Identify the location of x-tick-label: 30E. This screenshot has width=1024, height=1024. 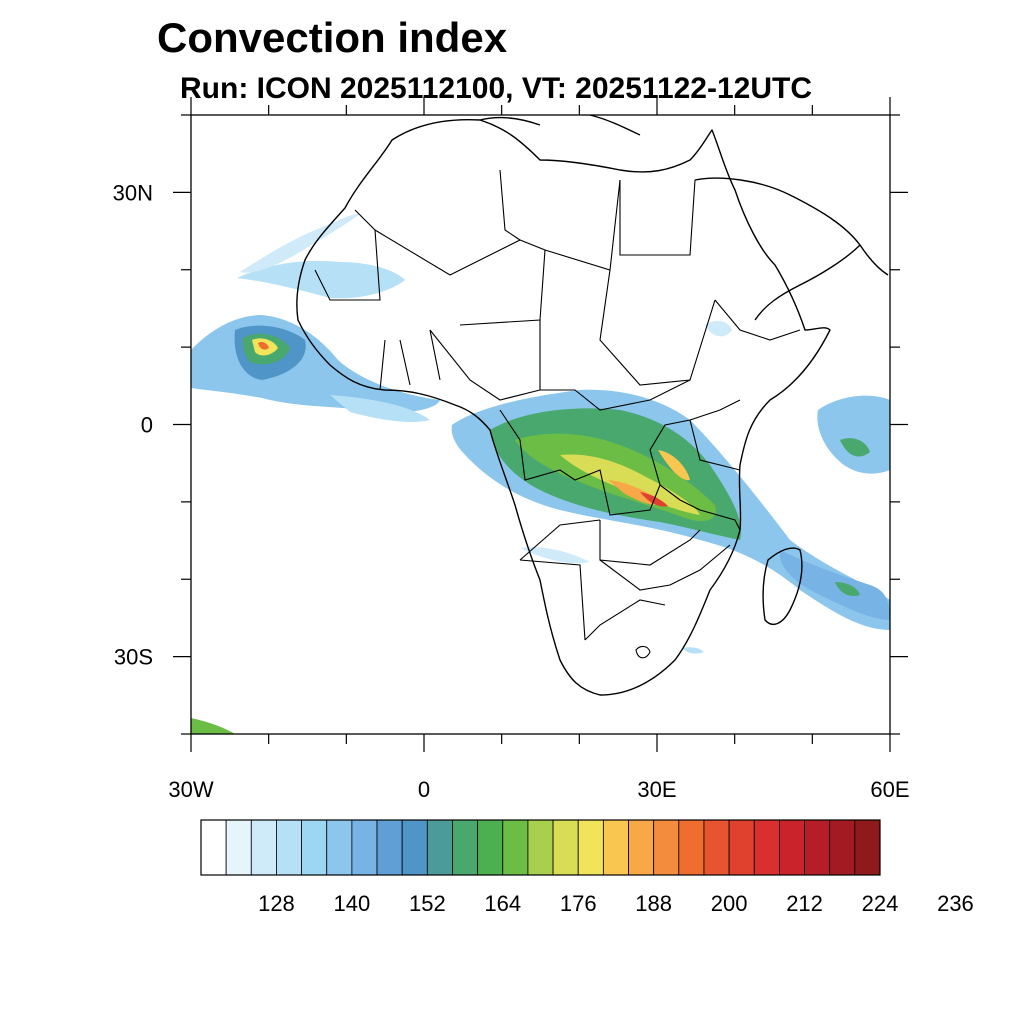
(656, 789).